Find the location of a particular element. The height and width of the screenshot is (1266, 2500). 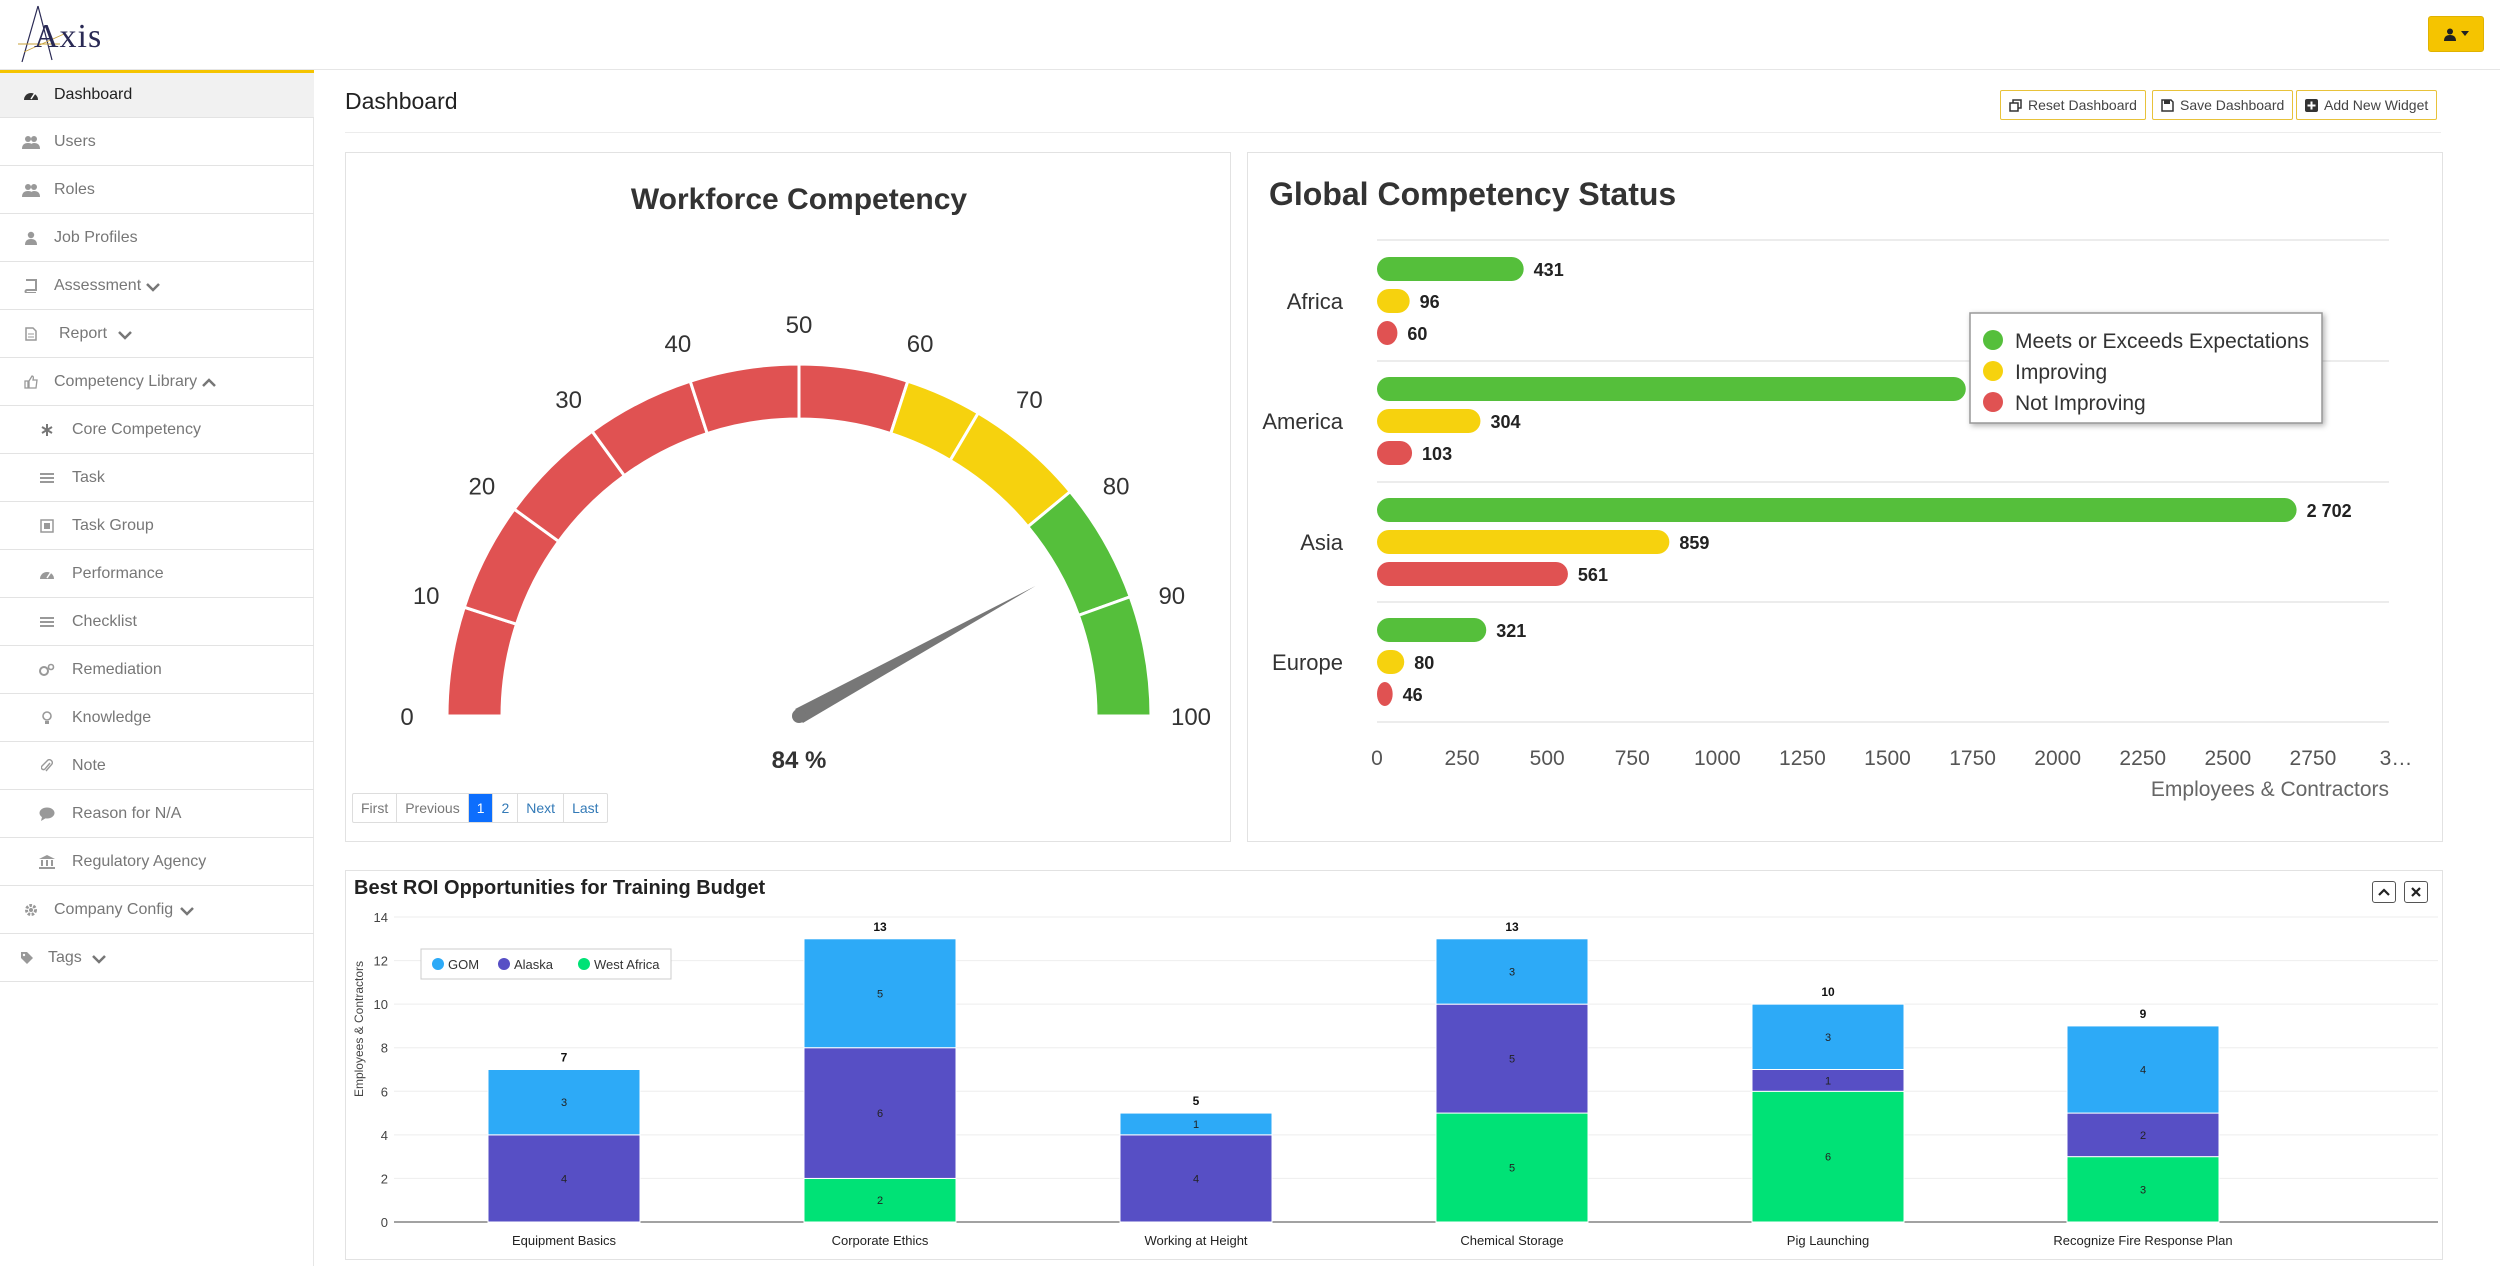

category-label: Corporate Ethics is located at coordinates (880, 1240).